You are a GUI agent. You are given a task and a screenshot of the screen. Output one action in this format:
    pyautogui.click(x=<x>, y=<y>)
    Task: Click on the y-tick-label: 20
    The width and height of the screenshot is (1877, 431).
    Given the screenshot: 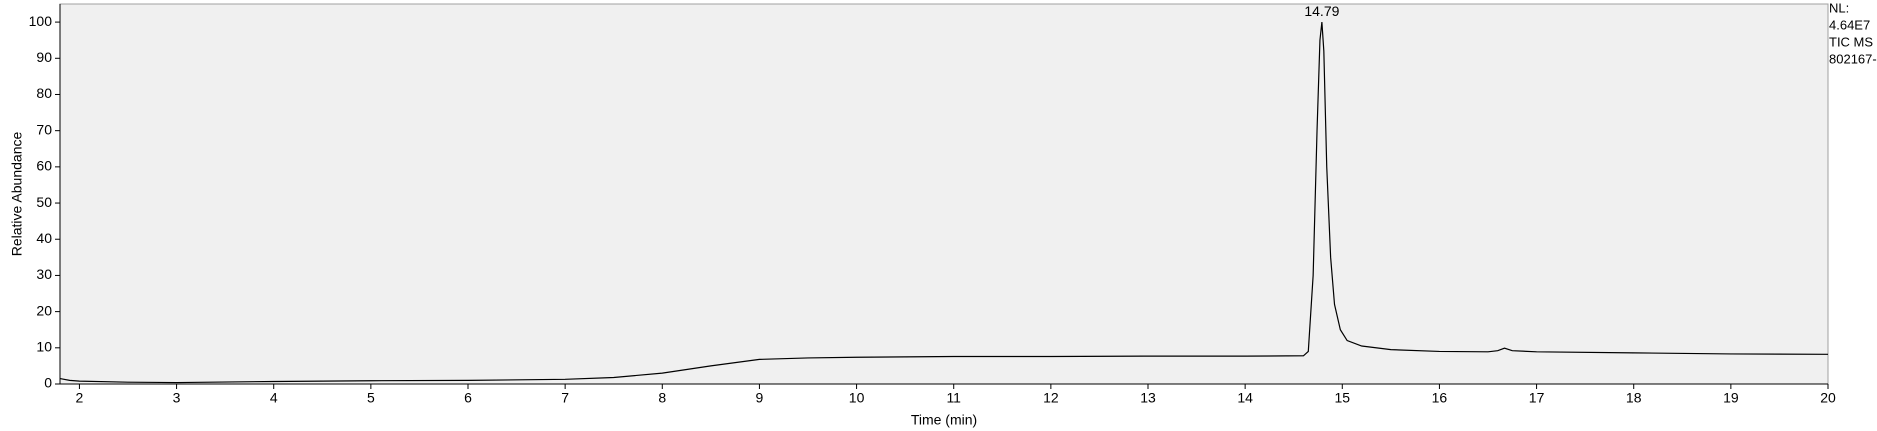 What is the action you would take?
    pyautogui.click(x=44, y=310)
    